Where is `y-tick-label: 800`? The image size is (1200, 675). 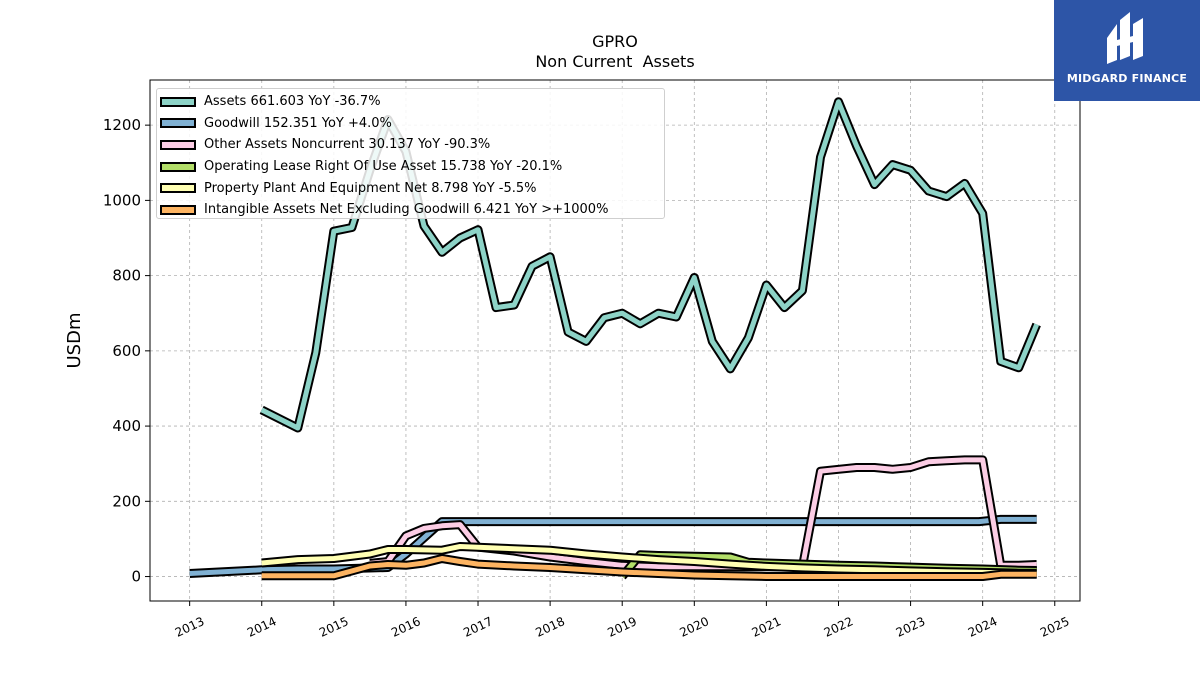
y-tick-label: 800 is located at coordinates (126, 276).